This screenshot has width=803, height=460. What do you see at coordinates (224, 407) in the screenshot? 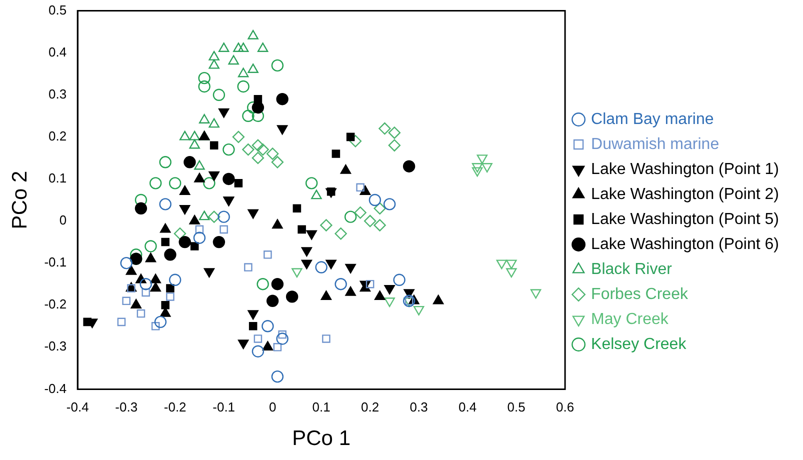
I see `x-tick-label: -0.1` at bounding box center [224, 407].